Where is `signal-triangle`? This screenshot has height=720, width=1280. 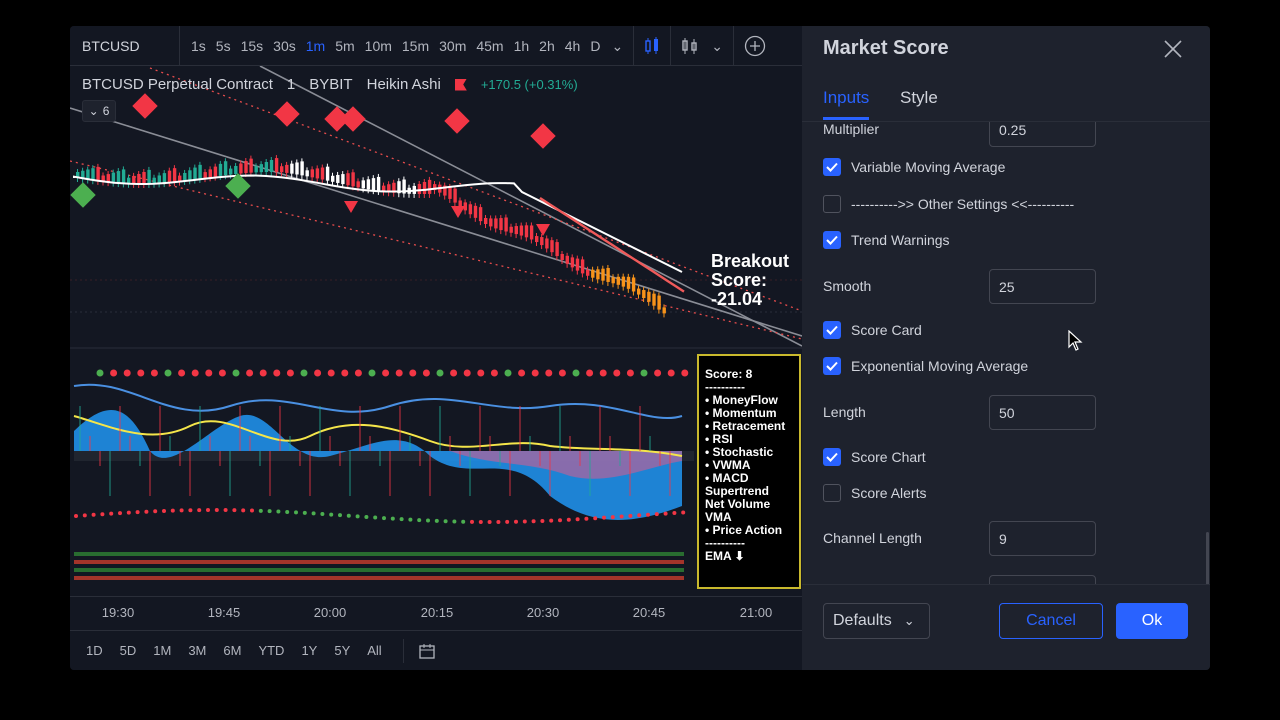
signal-triangle is located at coordinates (458, 212).